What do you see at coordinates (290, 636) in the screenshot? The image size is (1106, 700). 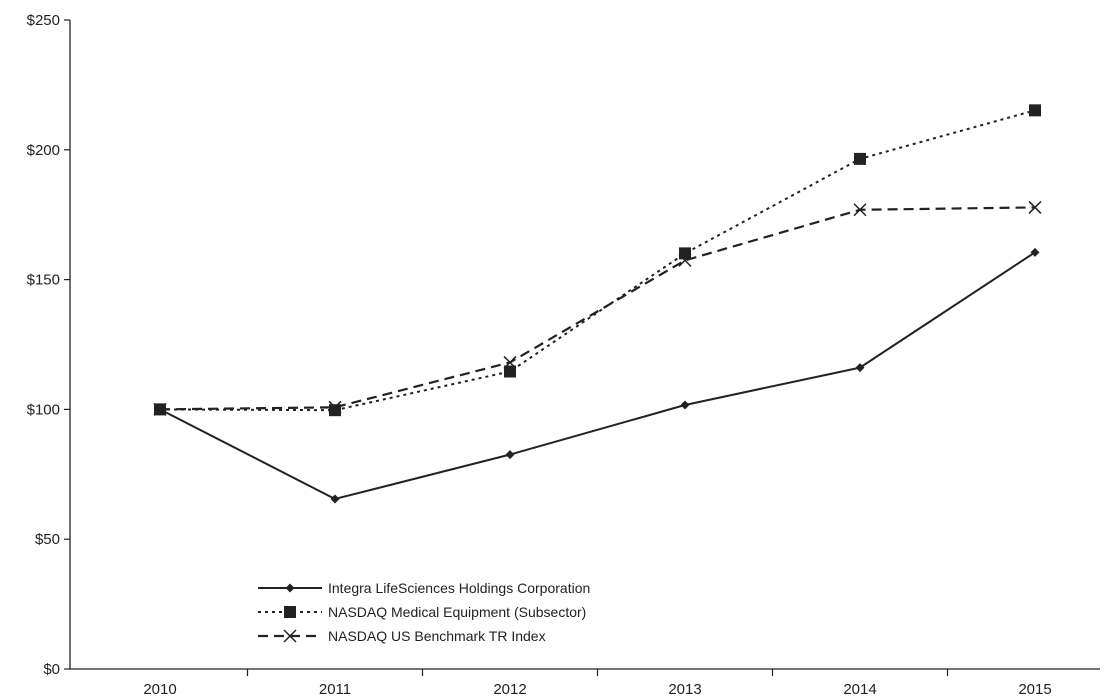 I see `data-point-legend-x` at bounding box center [290, 636].